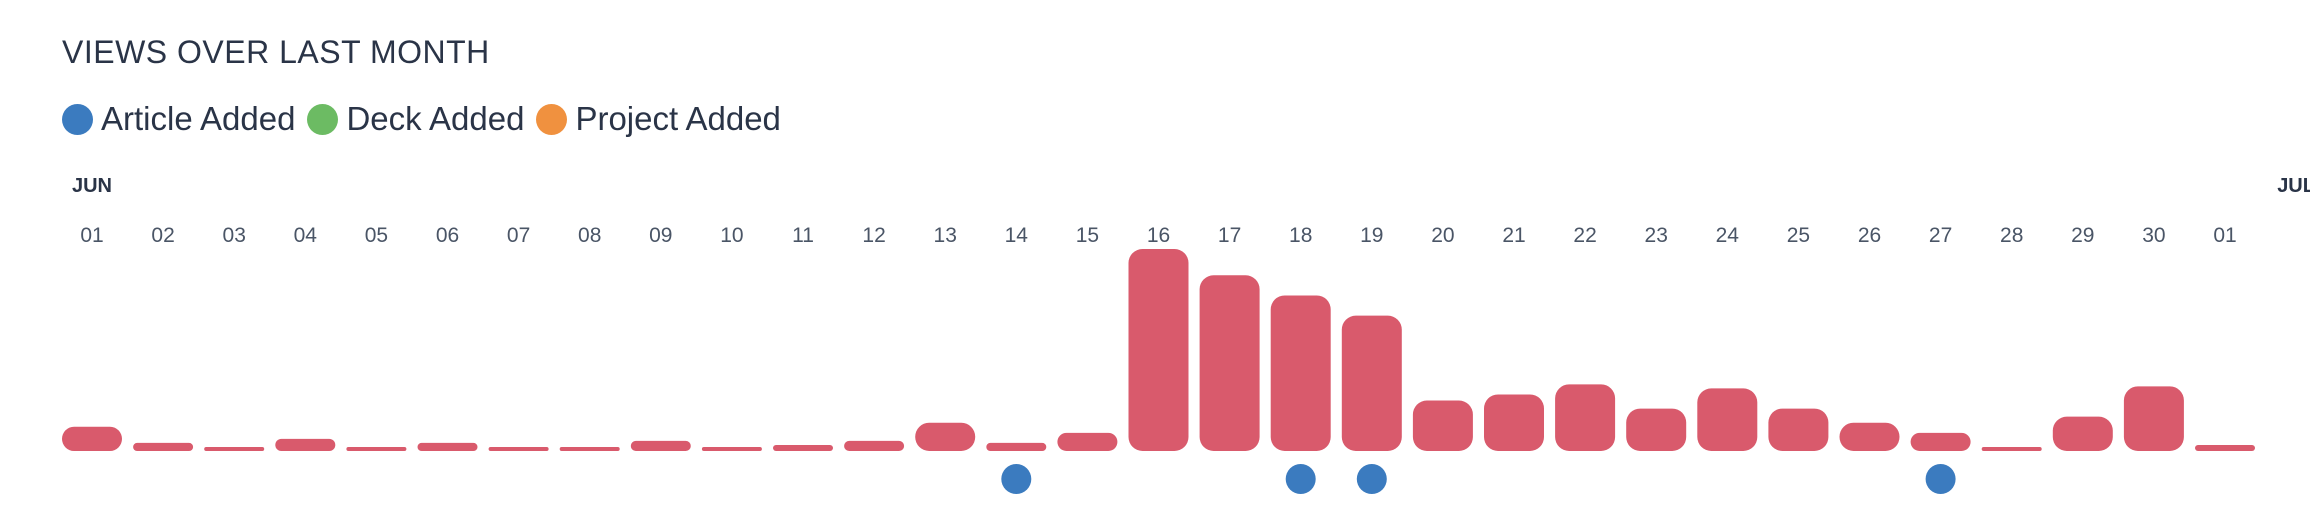 This screenshot has height=528, width=2310. What do you see at coordinates (92, 186) in the screenshot?
I see `month-label: JUN` at bounding box center [92, 186].